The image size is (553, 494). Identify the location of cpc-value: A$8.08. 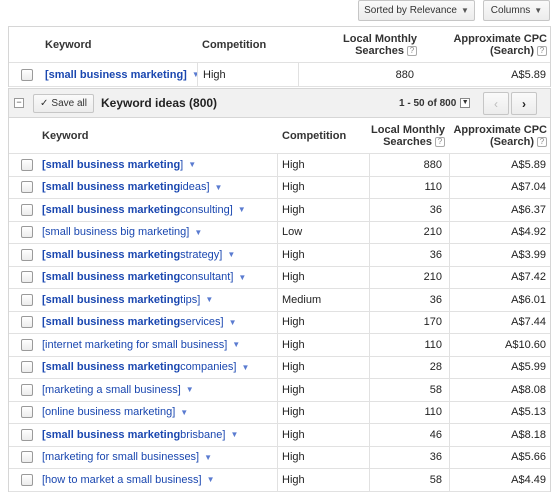
(528, 389).